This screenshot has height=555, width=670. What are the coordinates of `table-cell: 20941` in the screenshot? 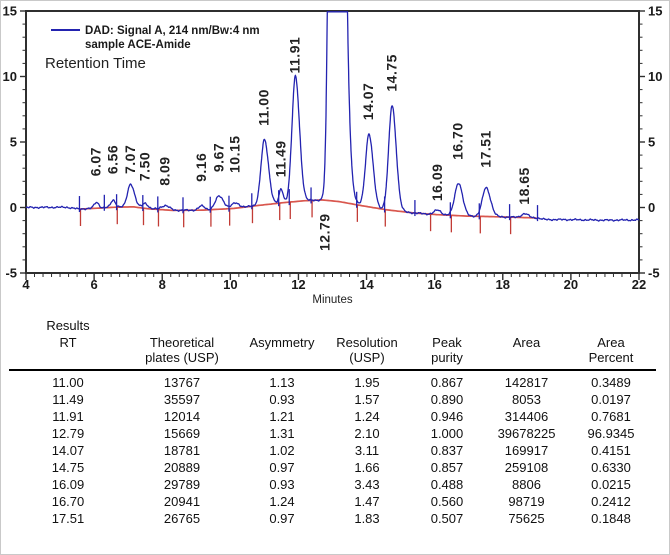 It's located at (182, 501).